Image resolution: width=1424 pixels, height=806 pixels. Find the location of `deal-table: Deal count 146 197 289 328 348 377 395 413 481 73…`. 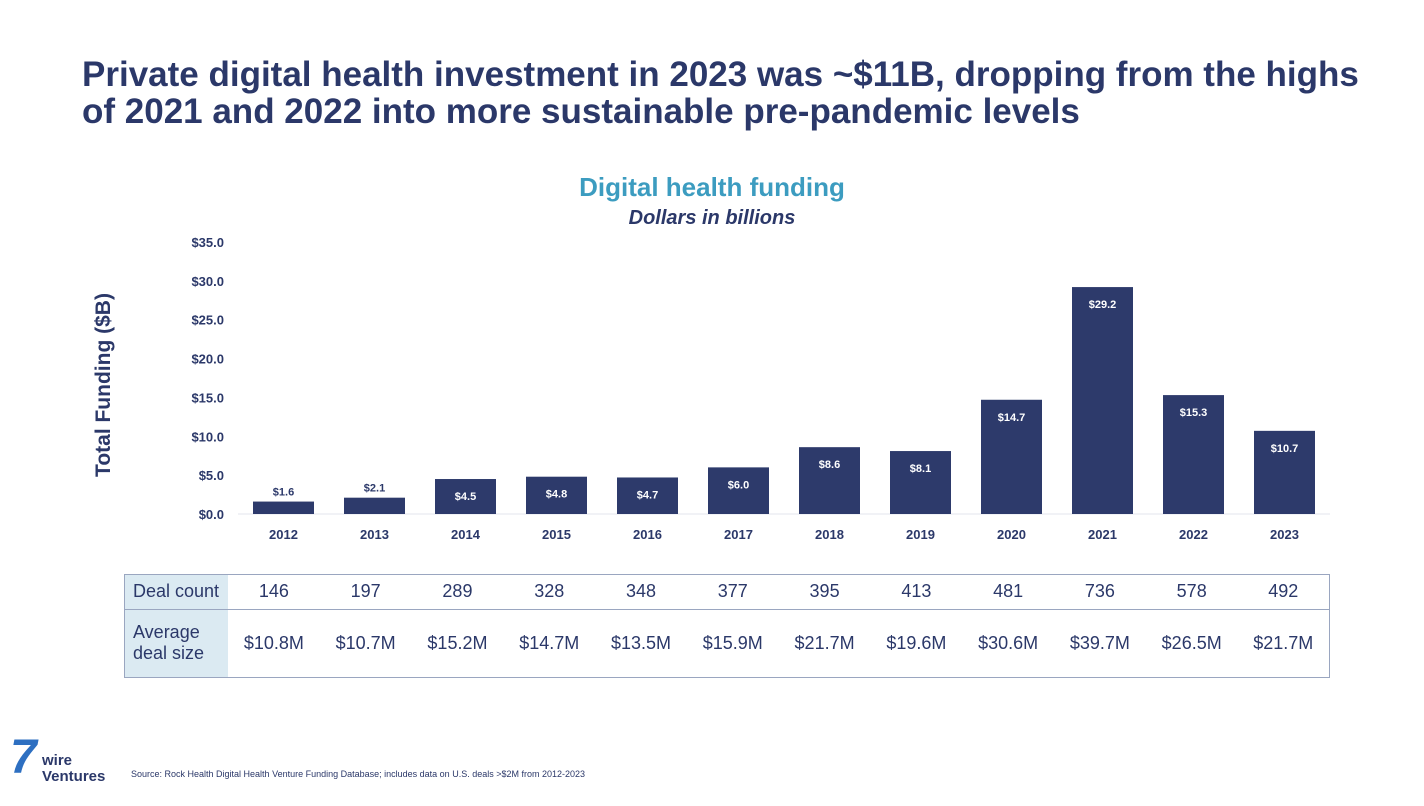

deal-table: Deal count 146 197 289 328 348 377 395 413 481 73… is located at coordinates (727, 626).